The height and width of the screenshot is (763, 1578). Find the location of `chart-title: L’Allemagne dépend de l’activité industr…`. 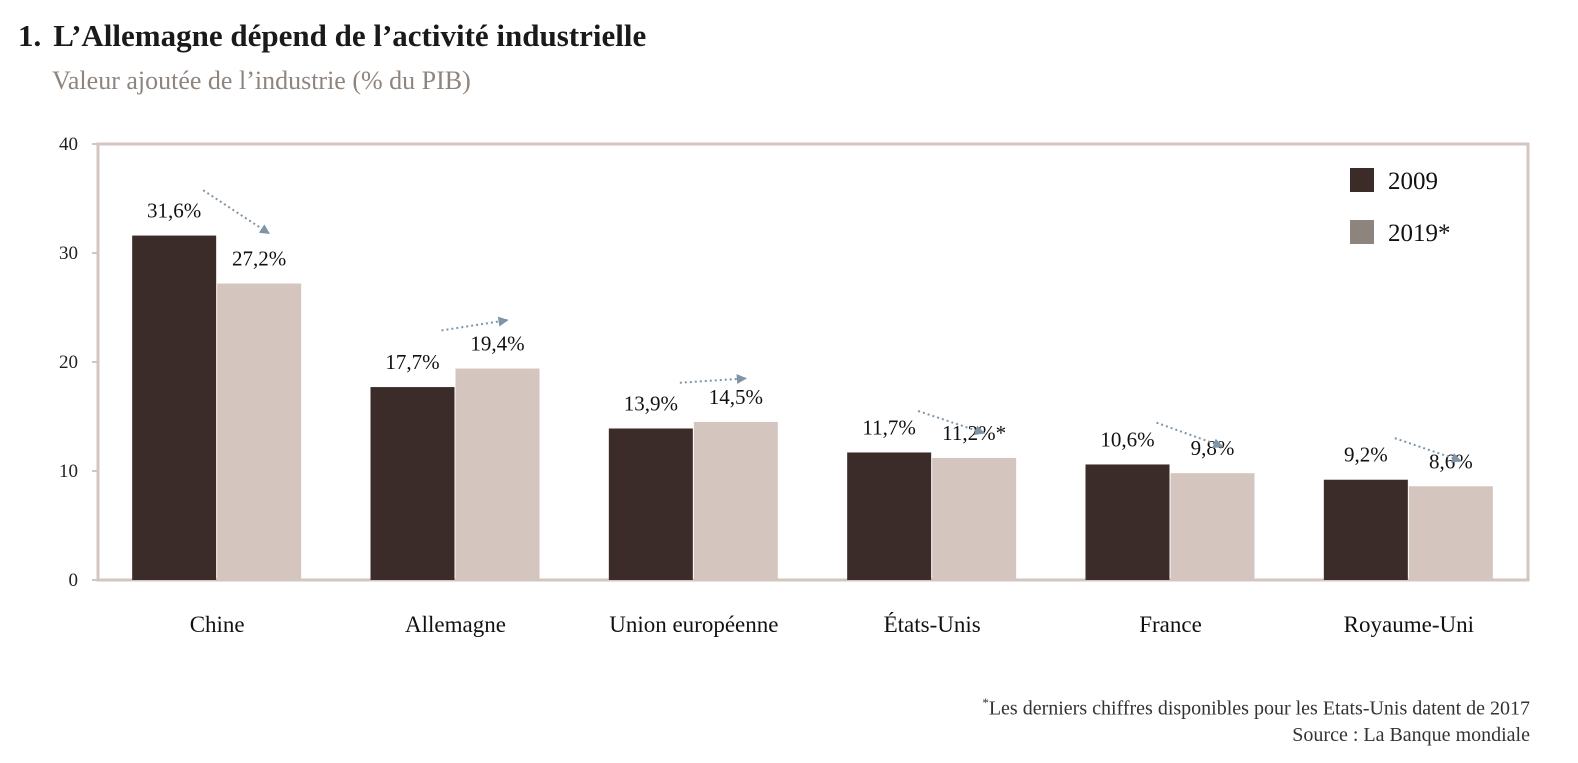

chart-title: L’Allemagne dépend de l’activité industr… is located at coordinates (350, 35).